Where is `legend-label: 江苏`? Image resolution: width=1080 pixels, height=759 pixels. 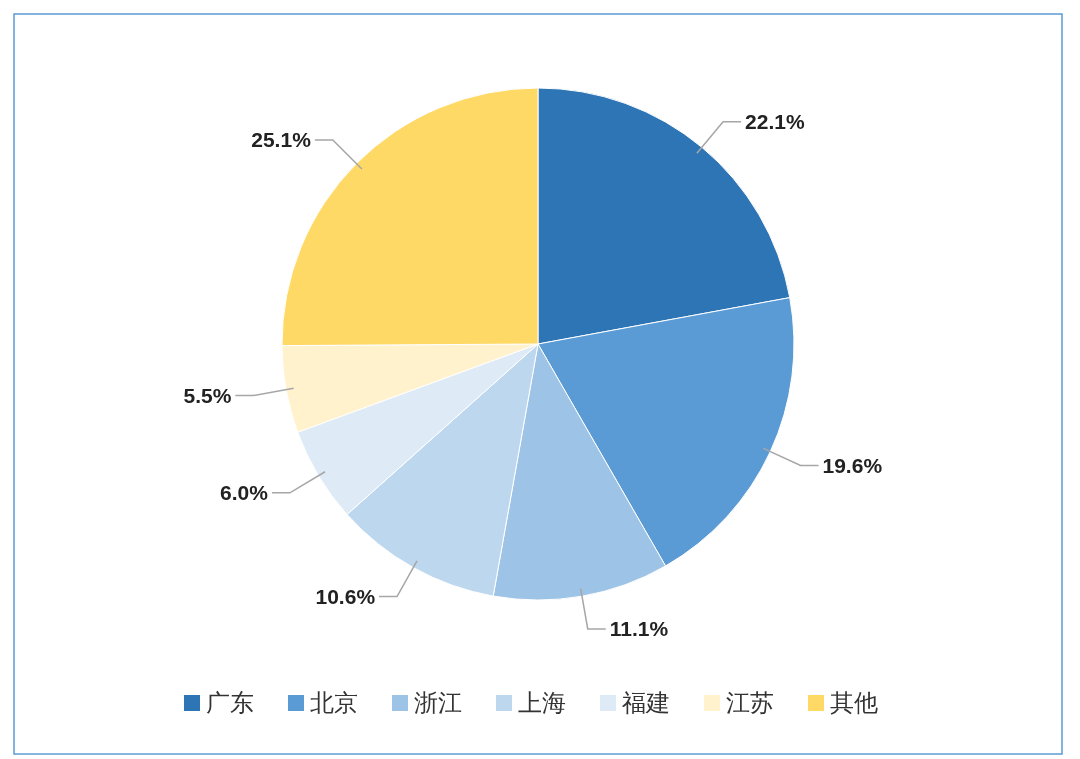 legend-label: 江苏 is located at coordinates (750, 703).